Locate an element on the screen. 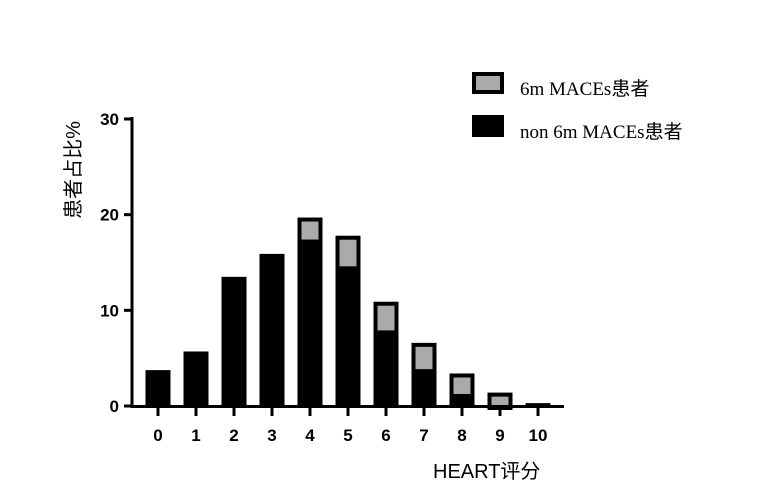 The height and width of the screenshot is (494, 776). x-tick-label: 9 is located at coordinates (499, 435).